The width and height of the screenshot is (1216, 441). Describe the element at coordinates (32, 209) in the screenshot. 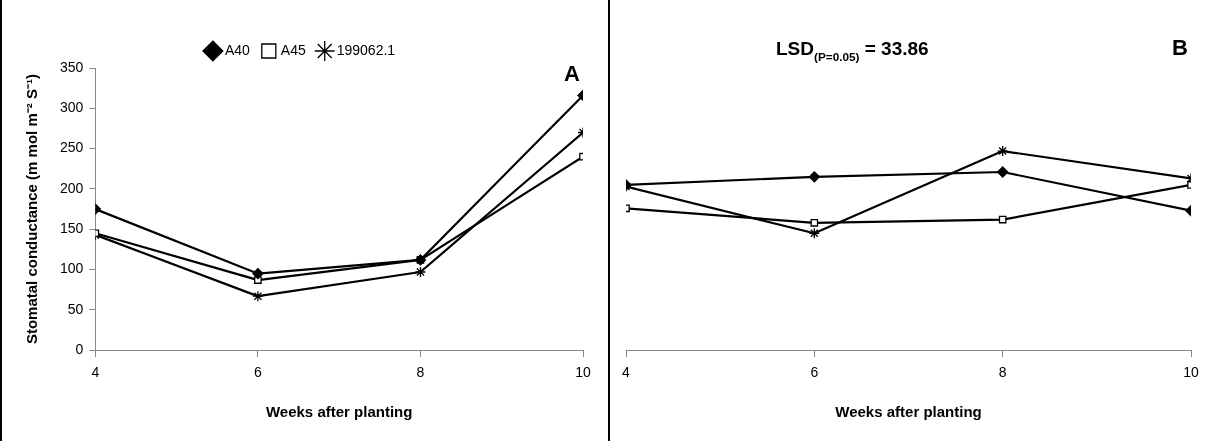

I see `y-axis-title: Stomatal conductance (m mol m⁻² S⁻¹)` at that location.